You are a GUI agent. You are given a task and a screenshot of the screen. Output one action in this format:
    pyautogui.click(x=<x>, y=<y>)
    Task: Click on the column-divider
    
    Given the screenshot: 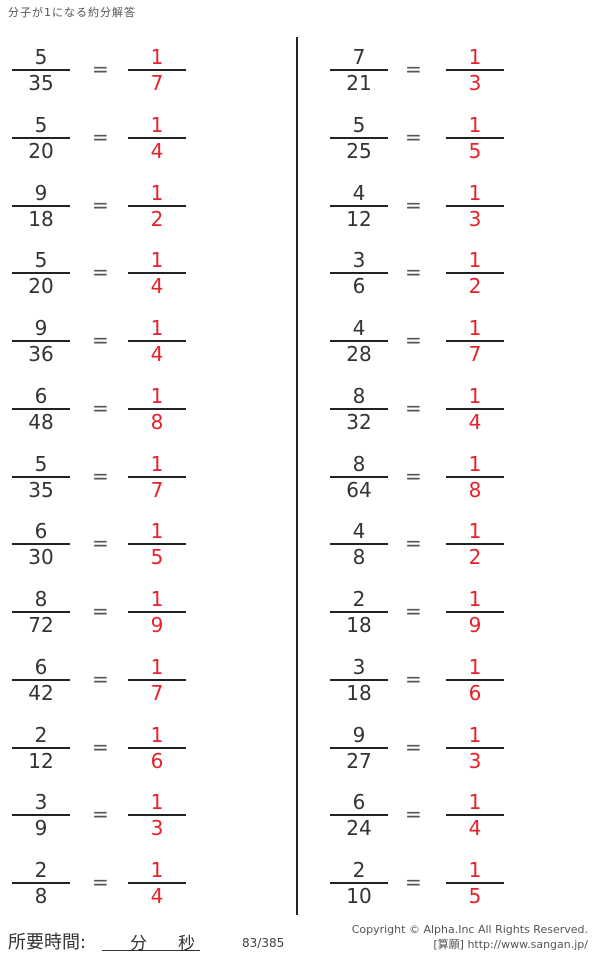 What is the action you would take?
    pyautogui.click(x=297, y=476)
    